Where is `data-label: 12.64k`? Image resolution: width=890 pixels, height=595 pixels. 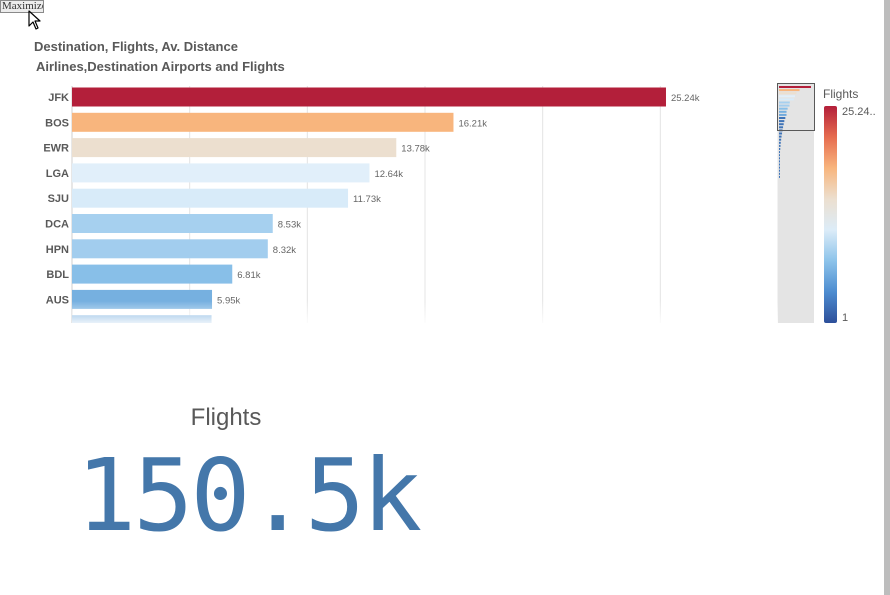
data-label: 12.64k is located at coordinates (388, 174).